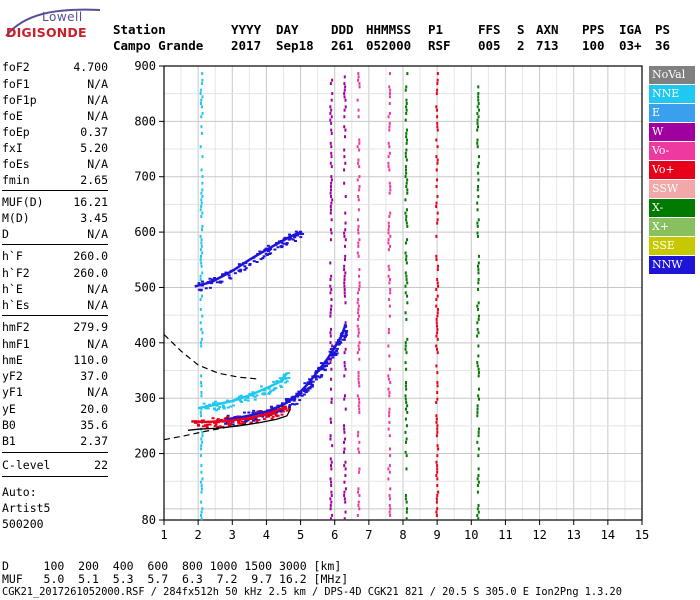  What do you see at coordinates (19, 100) in the screenshot?
I see `param-name: foF1p` at bounding box center [19, 100].